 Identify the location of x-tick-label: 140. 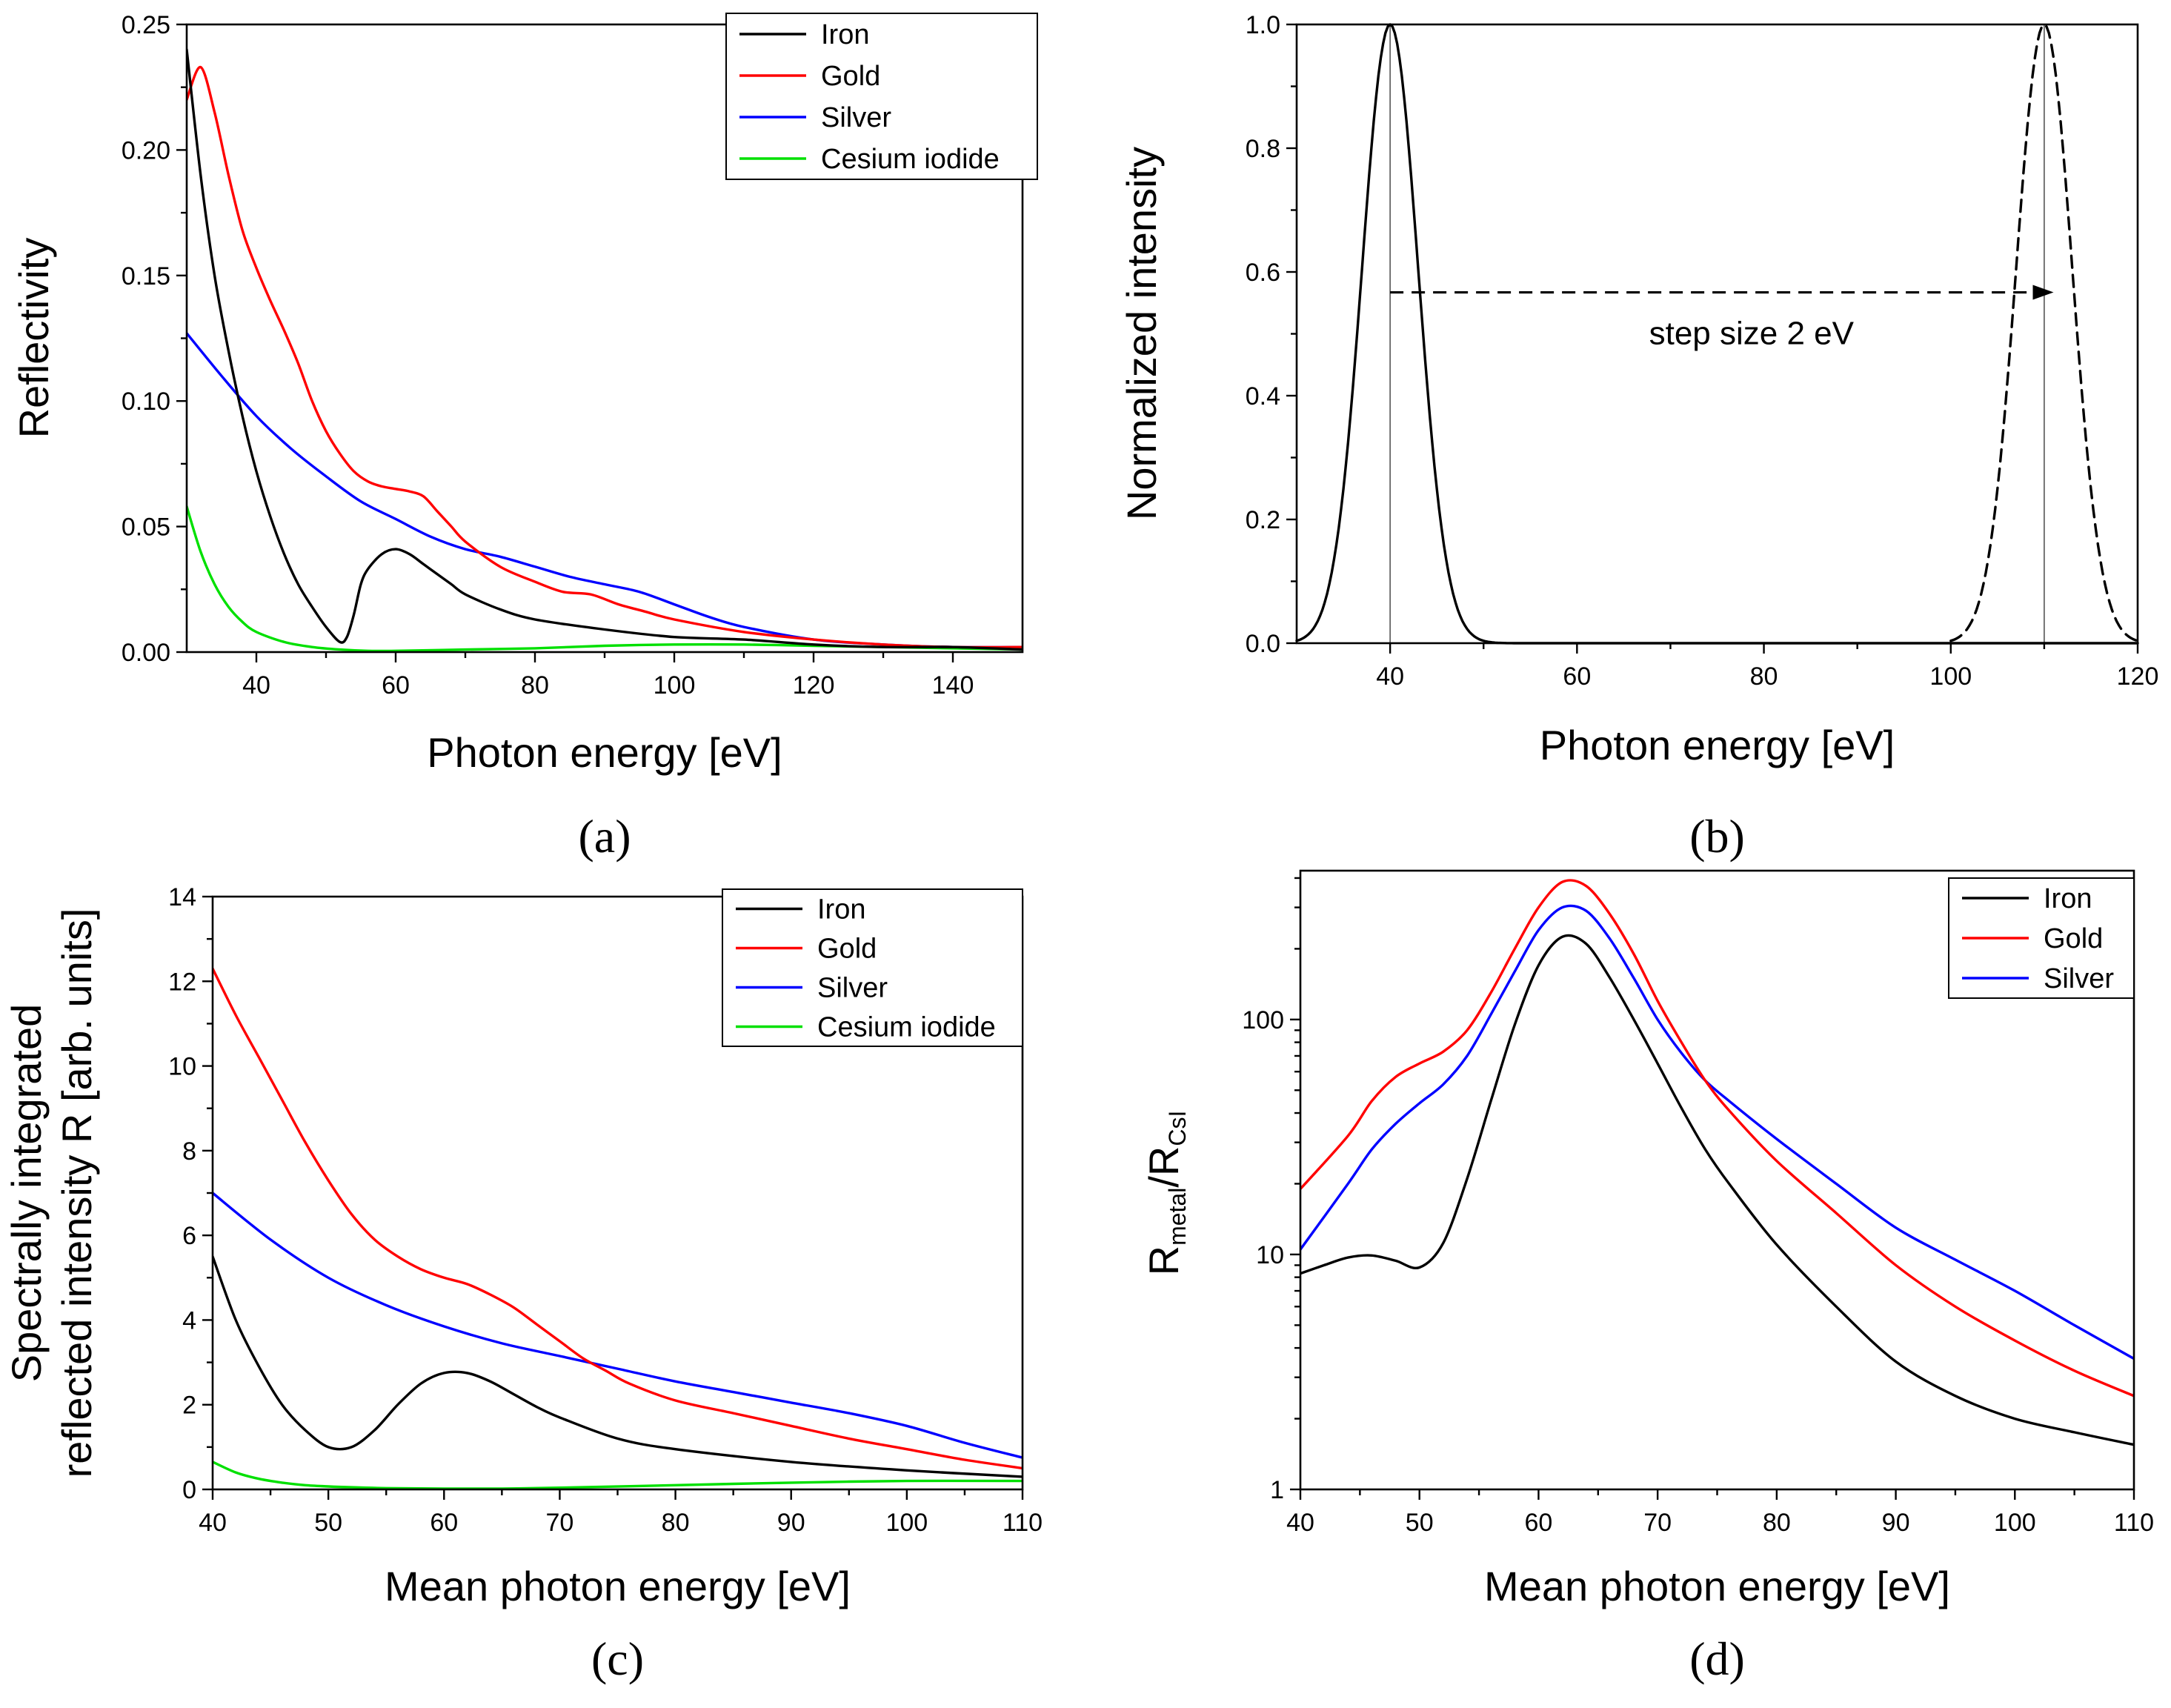
(953, 685).